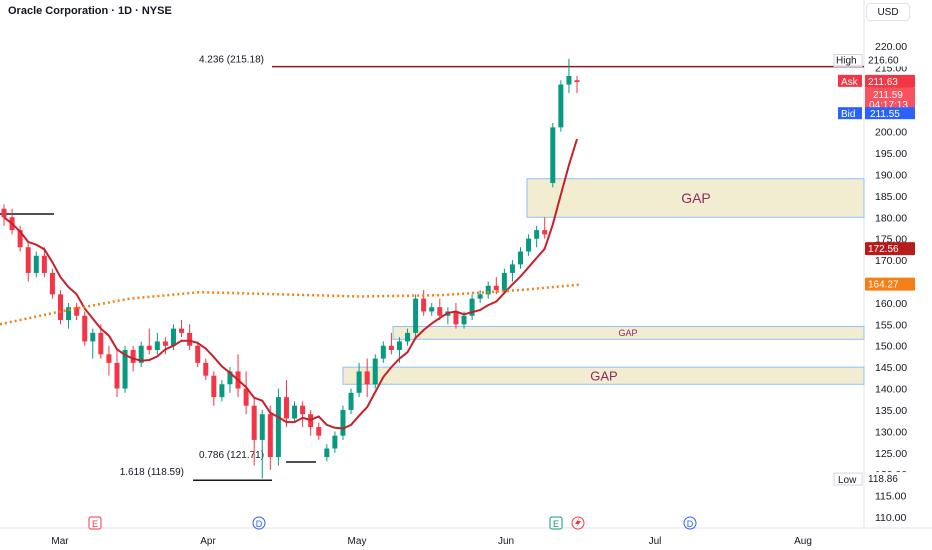  I want to click on low-value-bg, so click(890, 479).